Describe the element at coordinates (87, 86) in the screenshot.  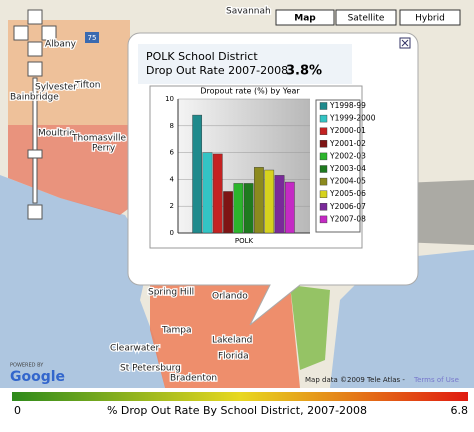
I see `place-label: Tifton` at that location.